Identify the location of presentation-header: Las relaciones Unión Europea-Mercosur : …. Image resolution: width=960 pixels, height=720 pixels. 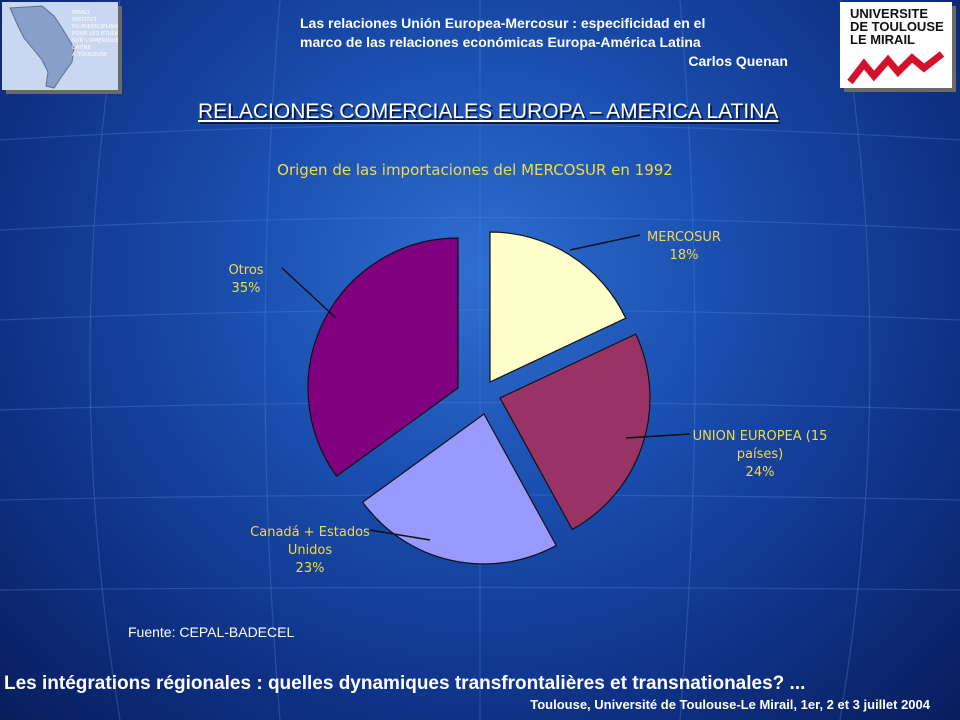
(544, 42).